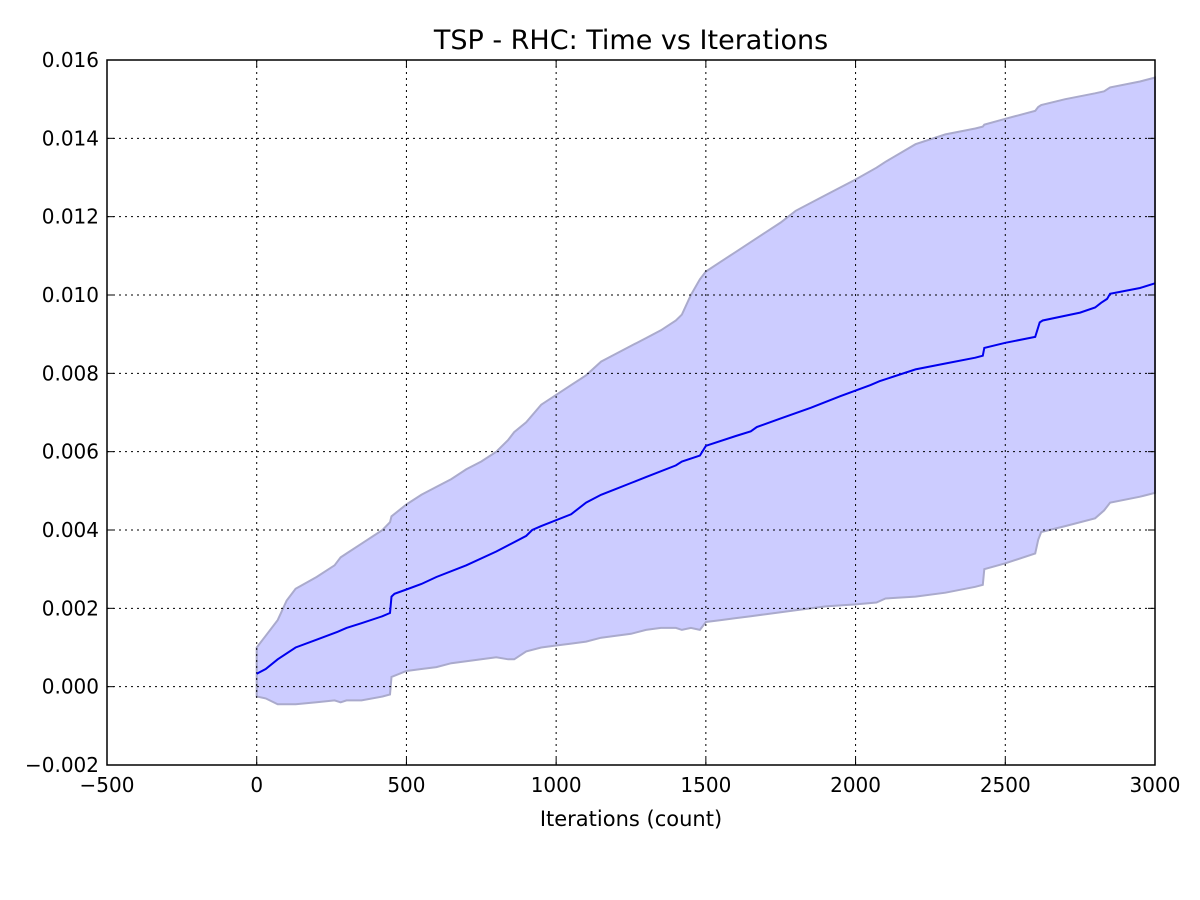  Describe the element at coordinates (70, 530) in the screenshot. I see `y-tick-label: 0.004` at that location.